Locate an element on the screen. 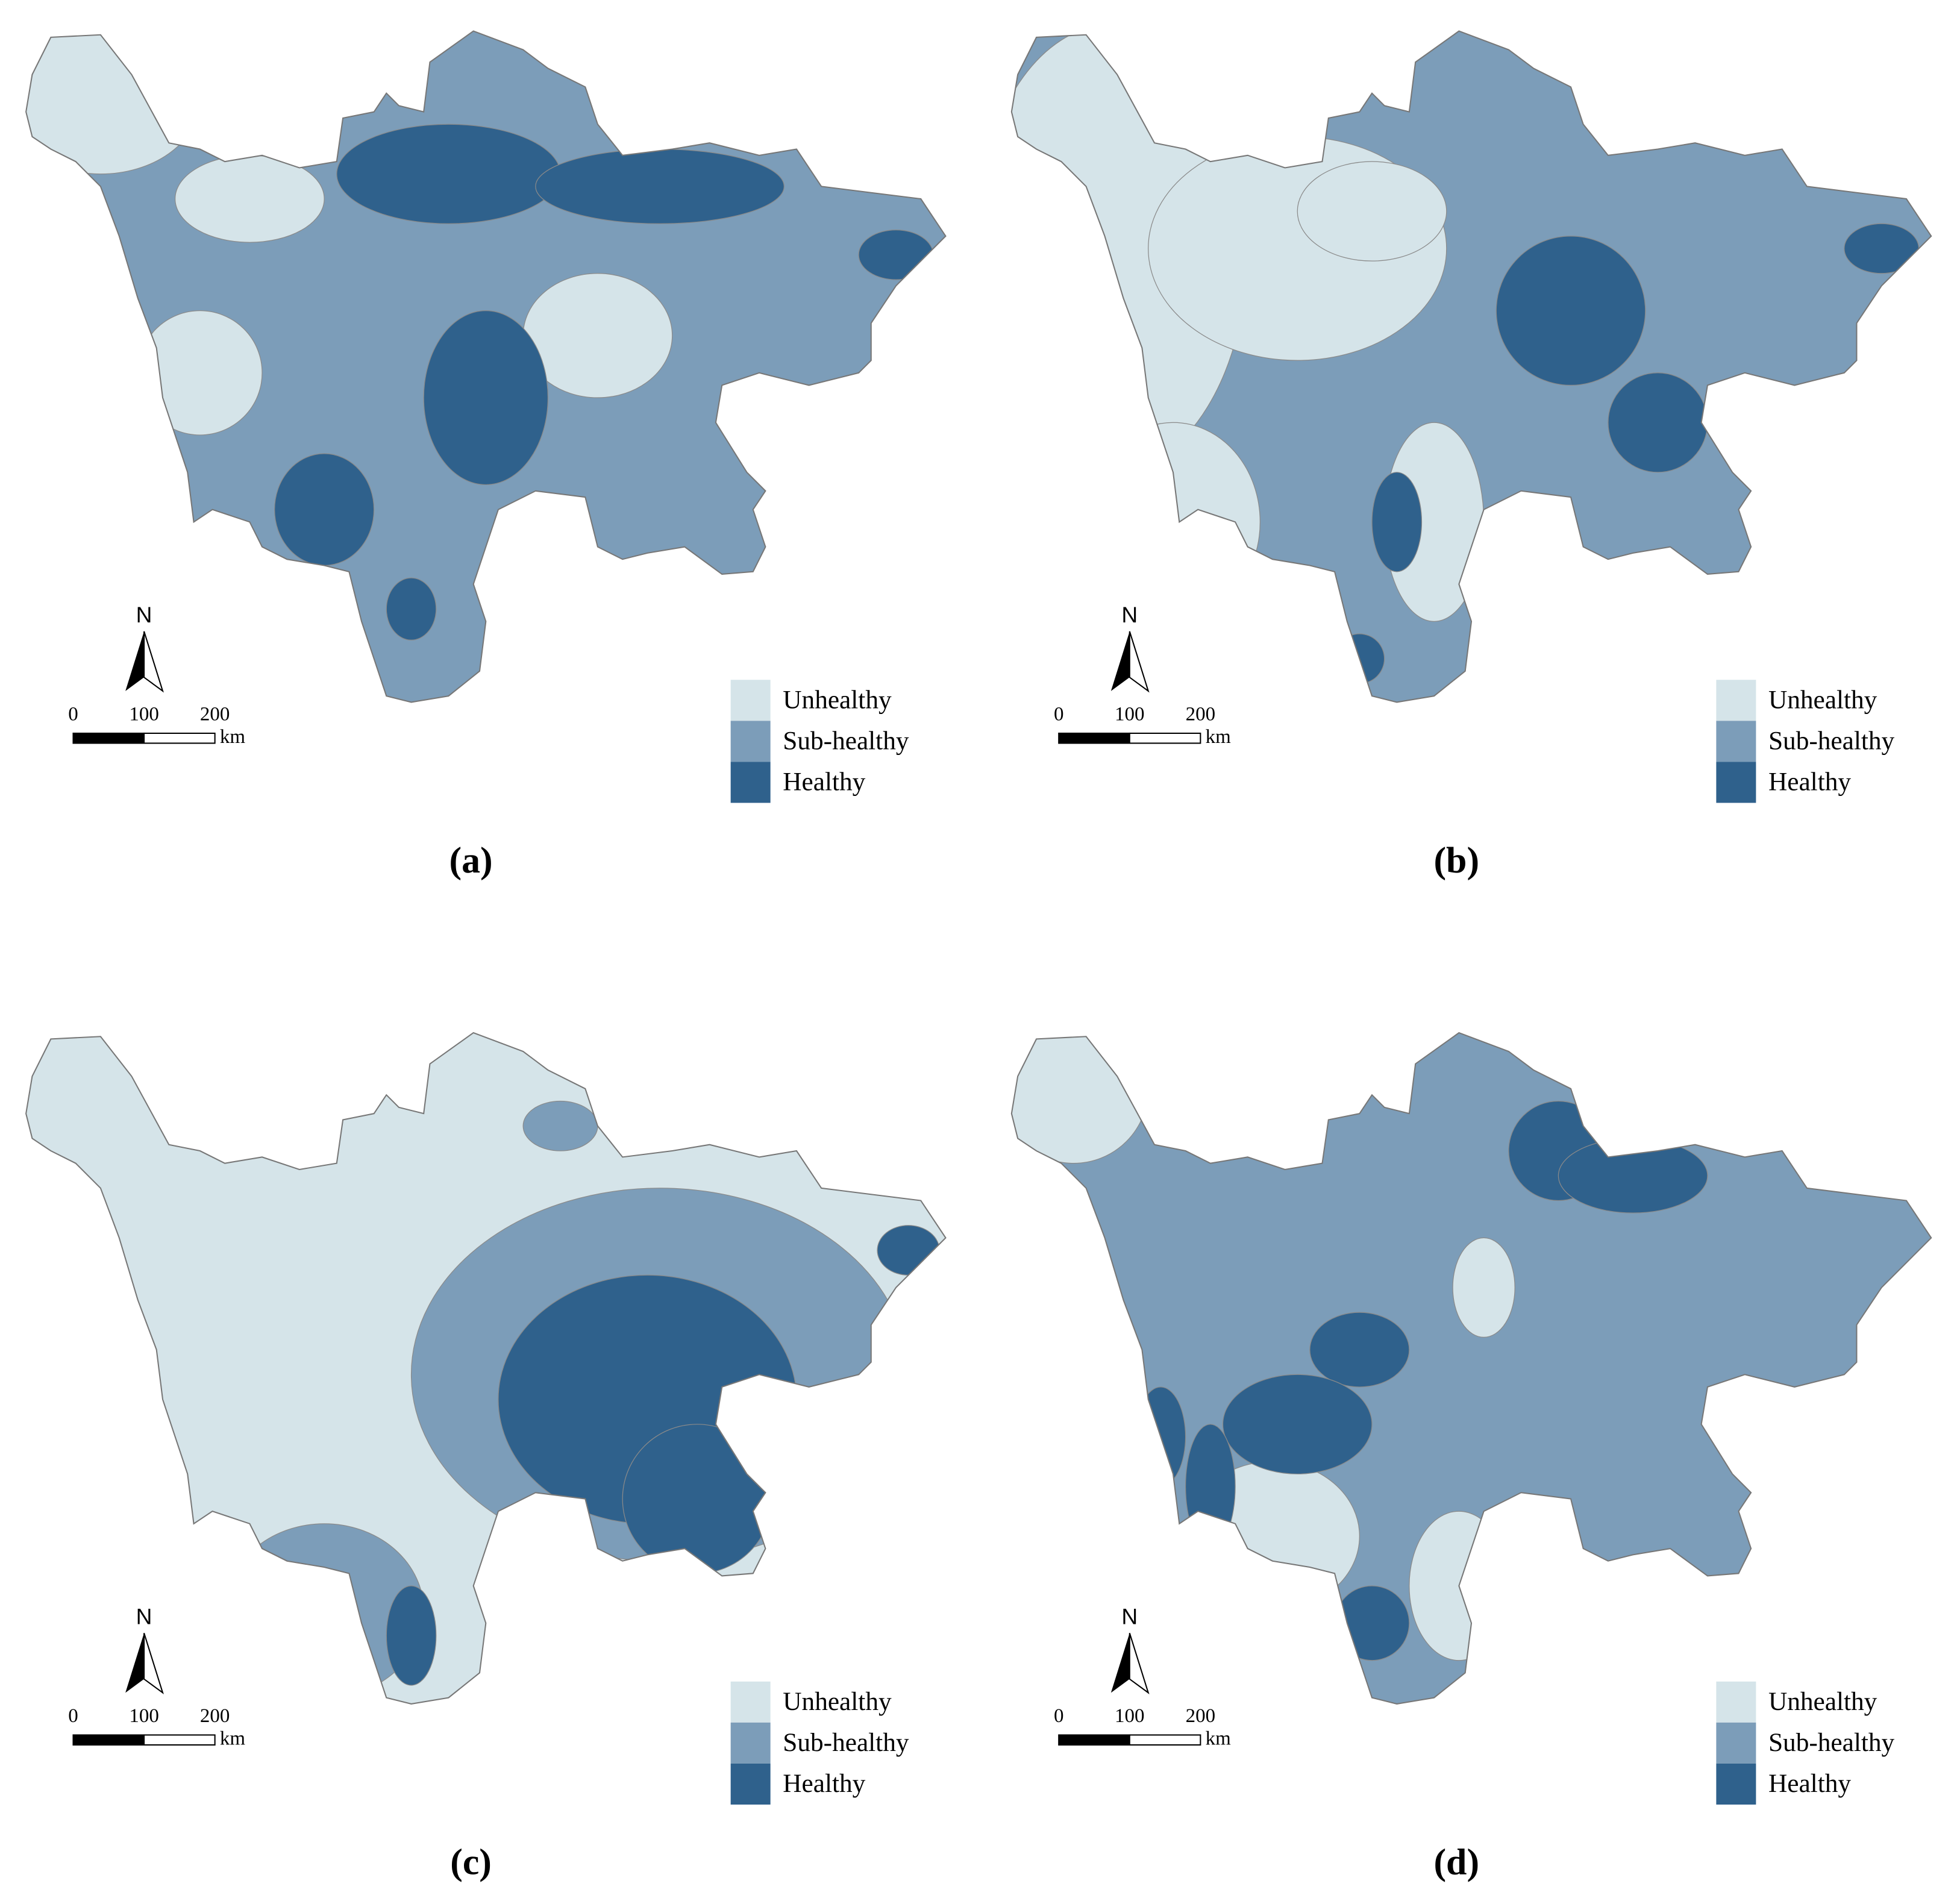 This screenshot has width=1951, height=1904. panel-label: (a) is located at coordinates (470, 861).